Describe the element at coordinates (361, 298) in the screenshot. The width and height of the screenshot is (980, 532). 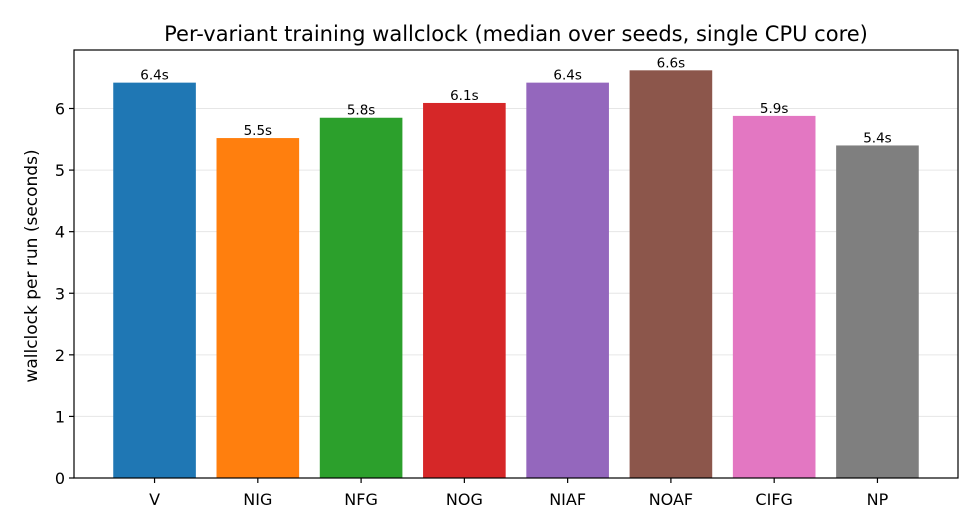
I see `bar-nfg` at that location.